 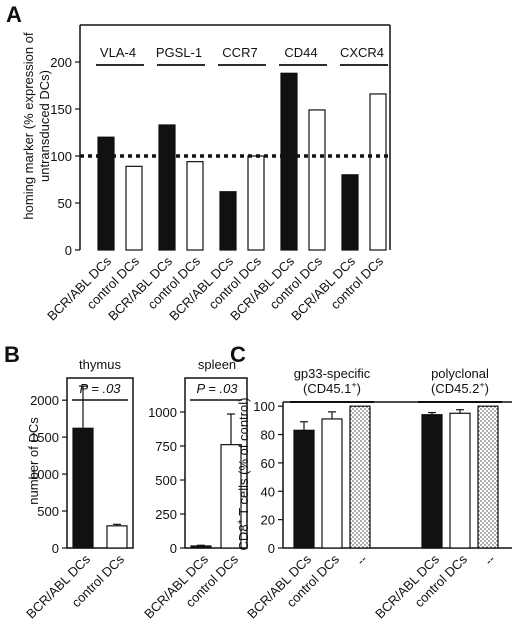 What do you see at coordinates (238, 354) in the screenshot?
I see `panel-c-letter: C` at bounding box center [238, 354].